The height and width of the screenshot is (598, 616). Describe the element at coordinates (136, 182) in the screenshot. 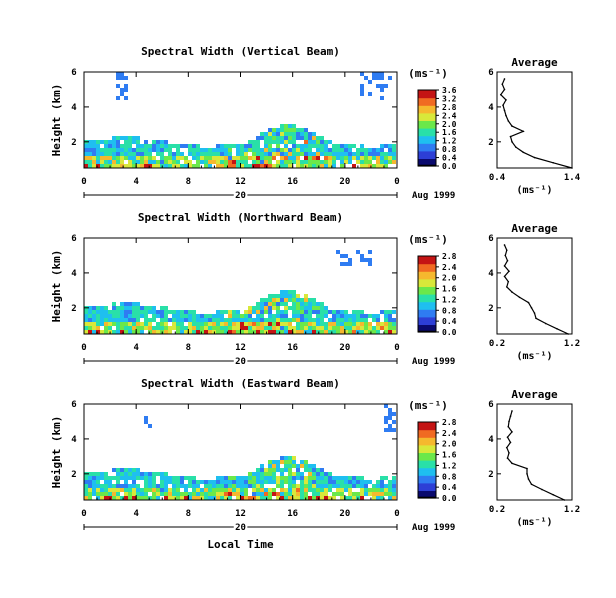

I see `x-tick-label: 4` at that location.